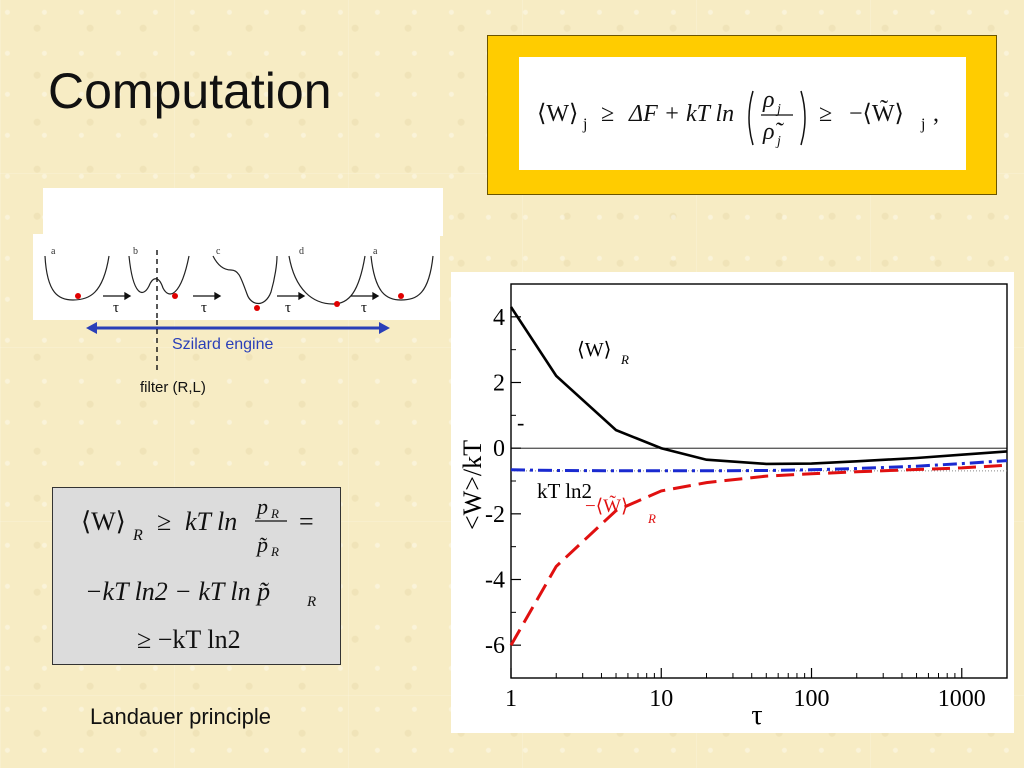  Describe the element at coordinates (177, 591) in the screenshot. I see `landauer-line2: −kT ln2 − kT ln p̃` at that location.